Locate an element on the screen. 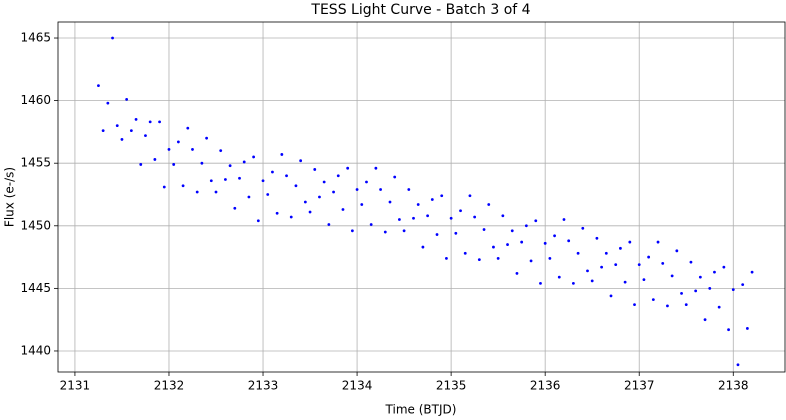 The image size is (786, 420). x-tick-label: 2132 is located at coordinates (169, 386).